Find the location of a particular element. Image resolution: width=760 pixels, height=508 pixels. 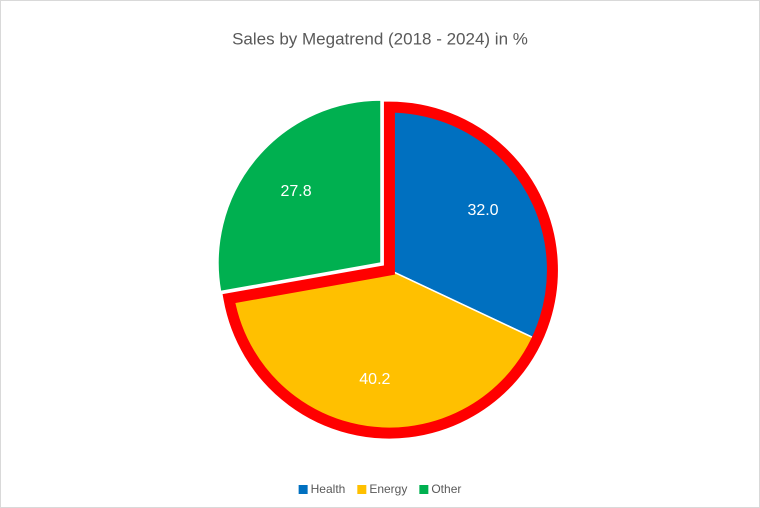

pie-slice is located at coordinates (299, 196).